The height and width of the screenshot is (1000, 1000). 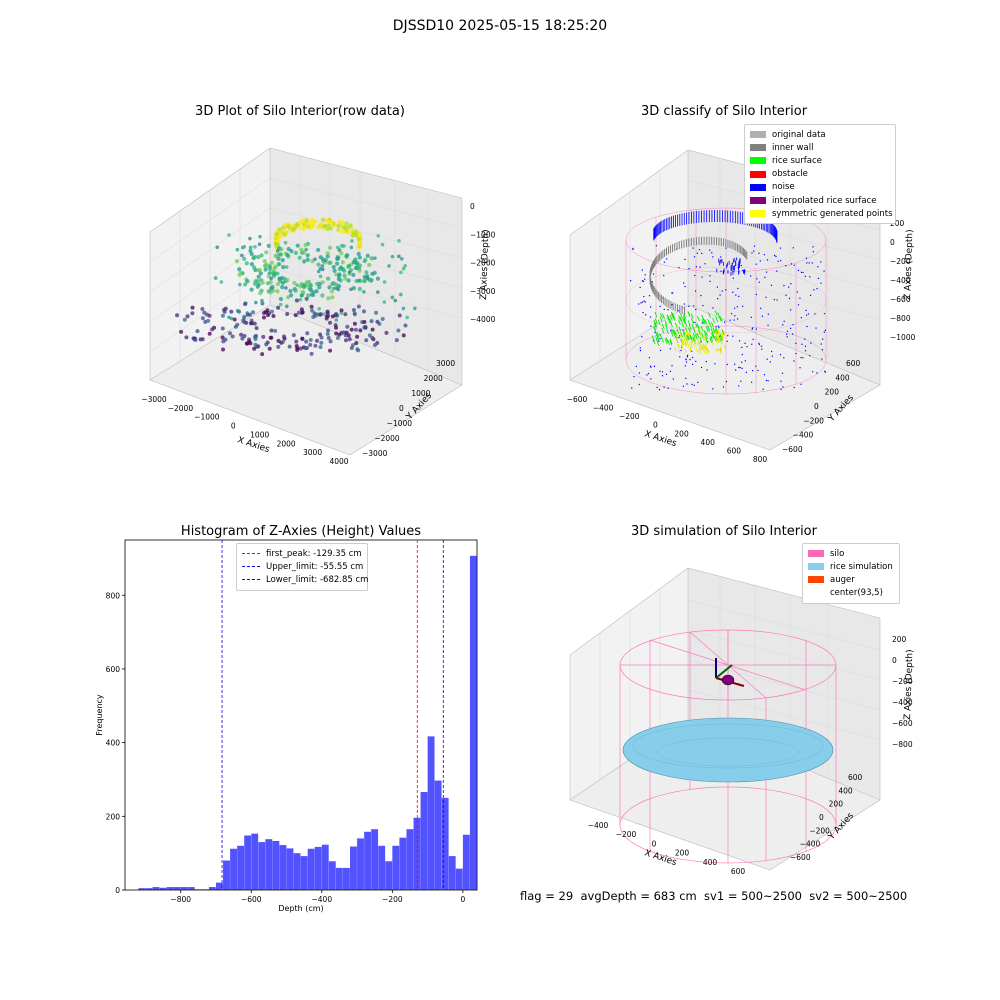 I want to click on classify-x-tick: 200, so click(x=681, y=433).